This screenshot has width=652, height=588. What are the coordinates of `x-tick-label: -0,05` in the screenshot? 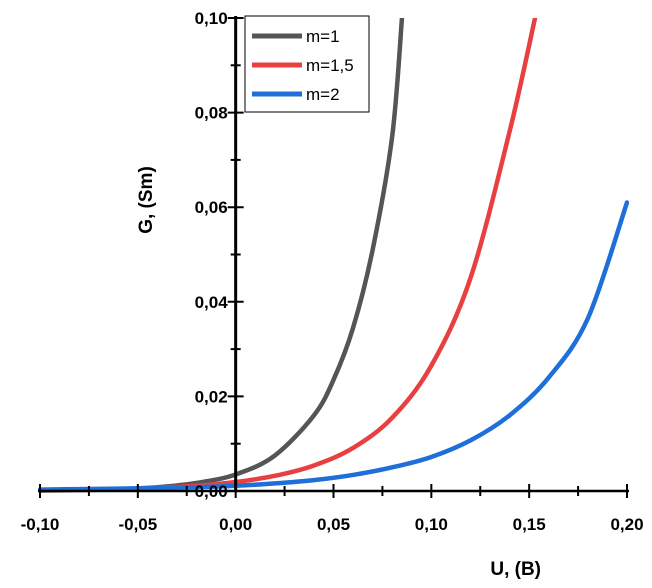 It's located at (137, 524).